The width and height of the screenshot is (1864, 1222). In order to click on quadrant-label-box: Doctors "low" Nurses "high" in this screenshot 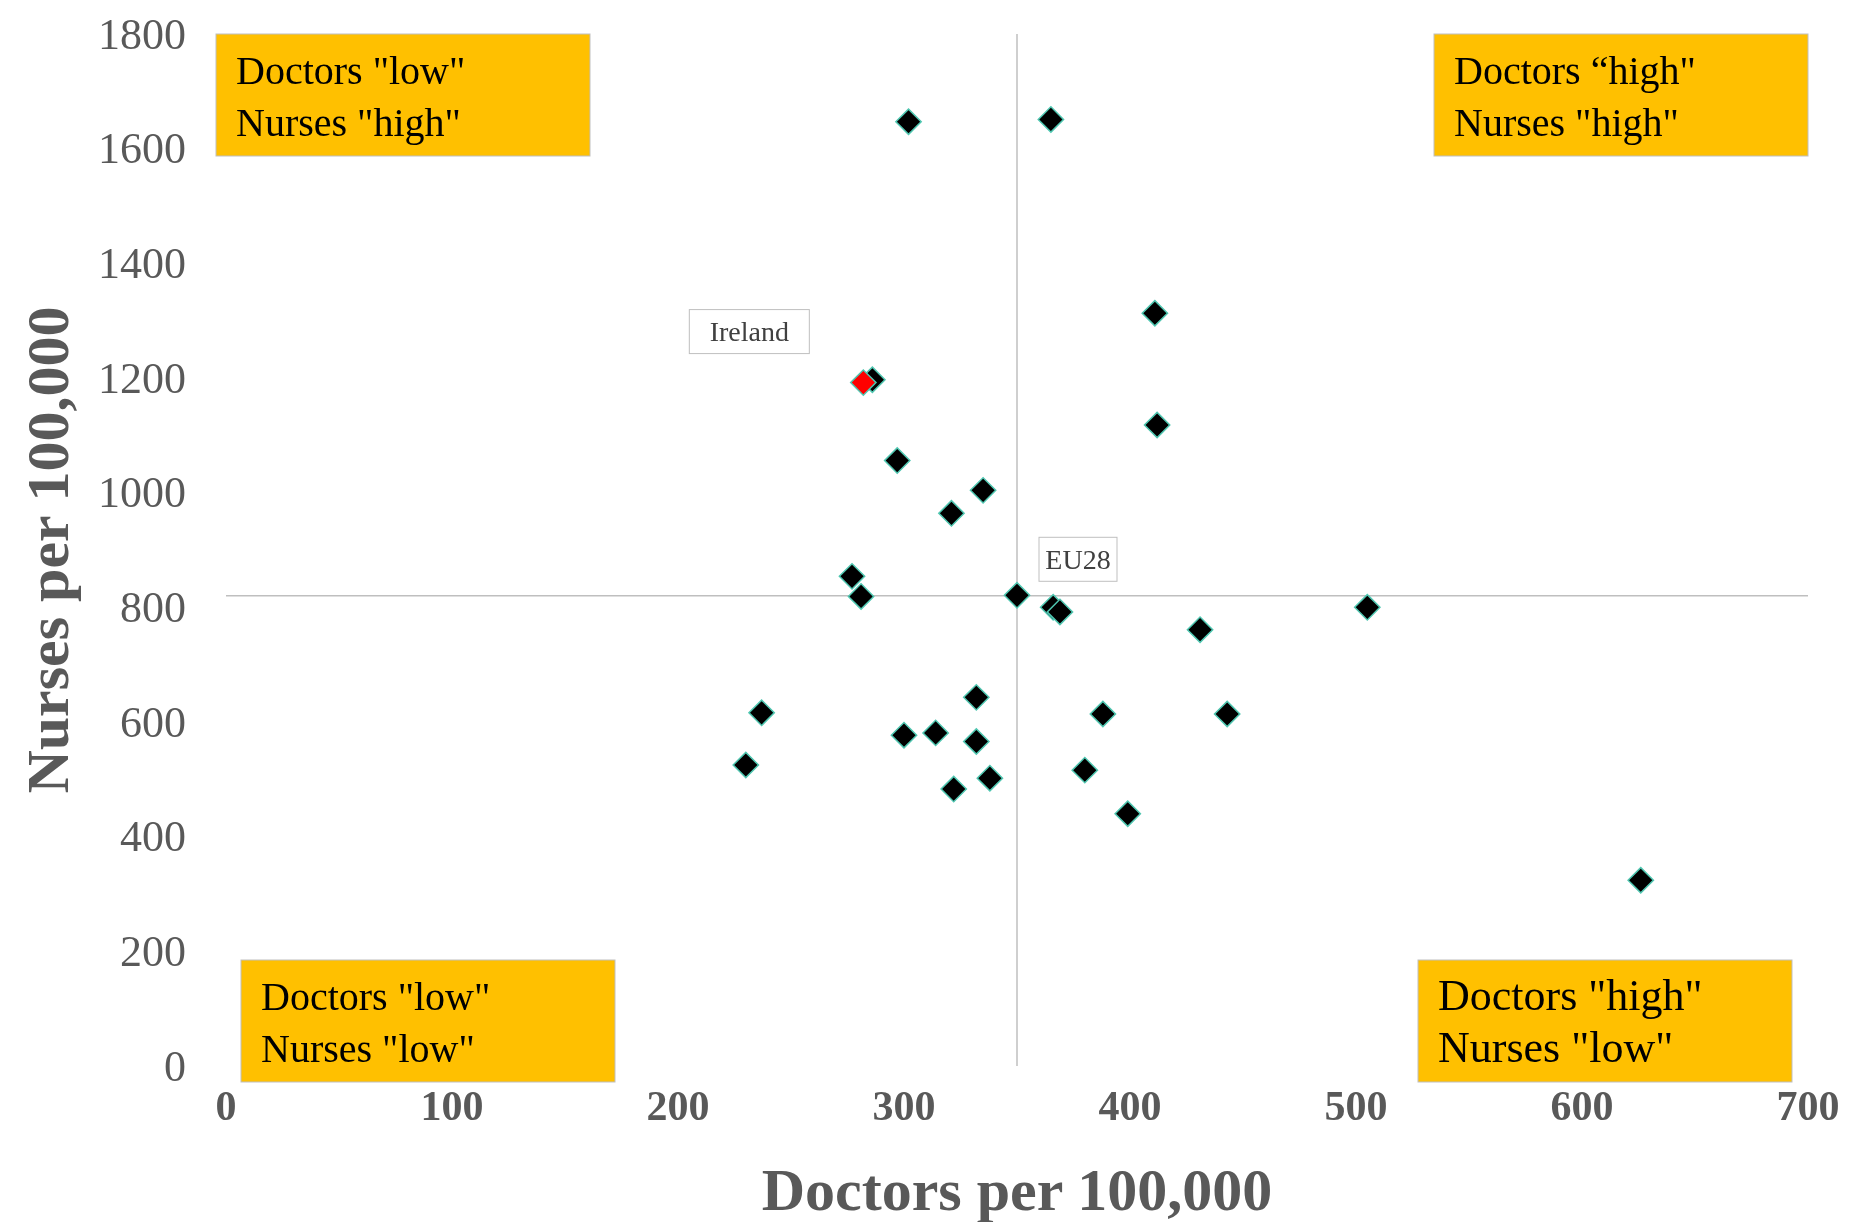, I will do `click(403, 95)`.